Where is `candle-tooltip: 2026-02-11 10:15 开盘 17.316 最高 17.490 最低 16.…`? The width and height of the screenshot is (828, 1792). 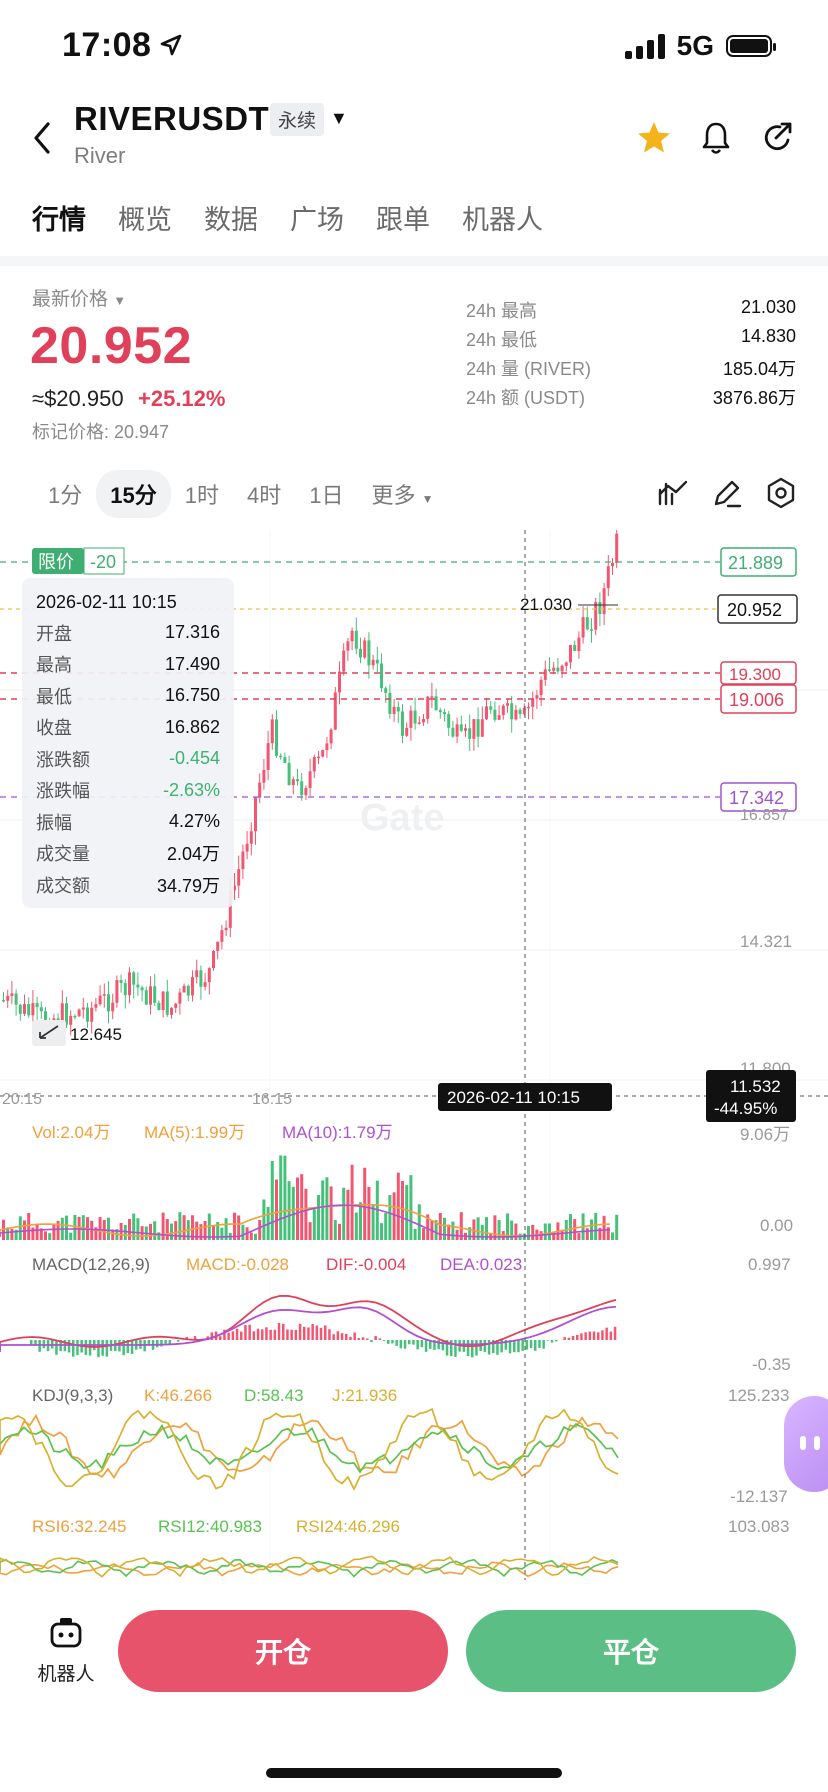 candle-tooltip: 2026-02-11 10:15 开盘 17.316 最高 17.490 最低 16.… is located at coordinates (128, 743).